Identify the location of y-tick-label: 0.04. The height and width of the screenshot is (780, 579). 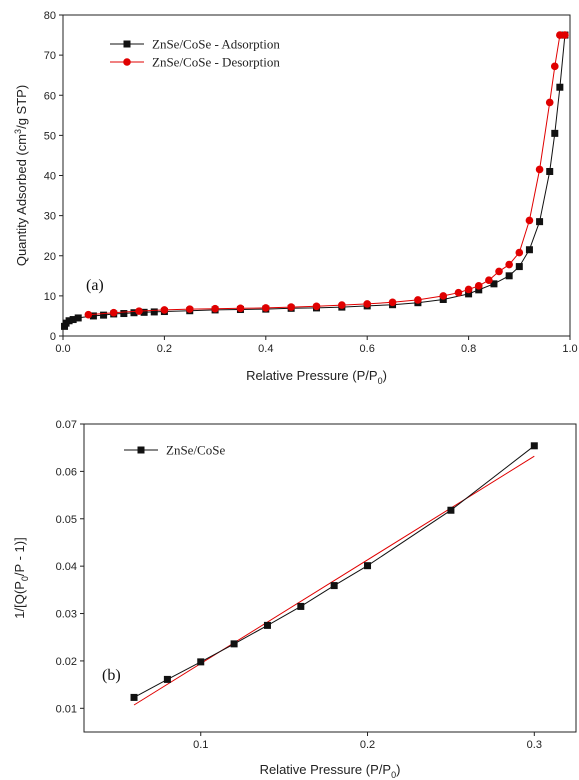
(66, 567).